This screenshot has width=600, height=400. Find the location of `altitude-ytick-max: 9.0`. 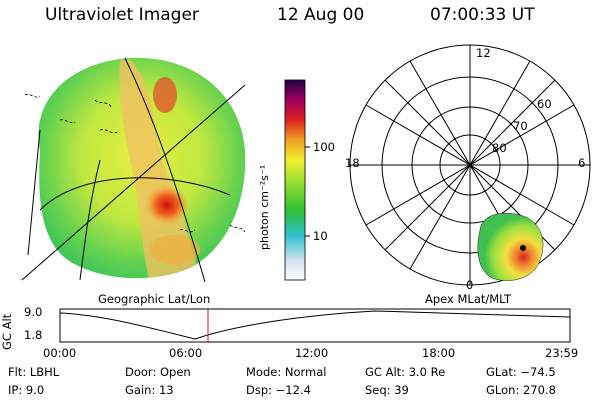

altitude-ytick-max: 9.0 is located at coordinates (33, 312).